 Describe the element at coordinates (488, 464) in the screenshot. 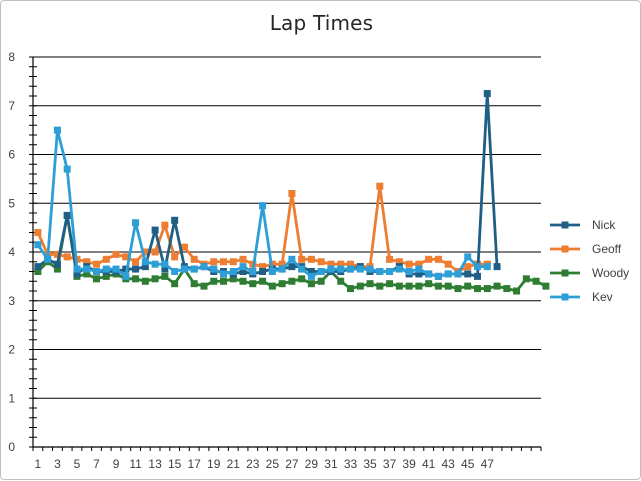

I see `x-tick-label: 47` at that location.